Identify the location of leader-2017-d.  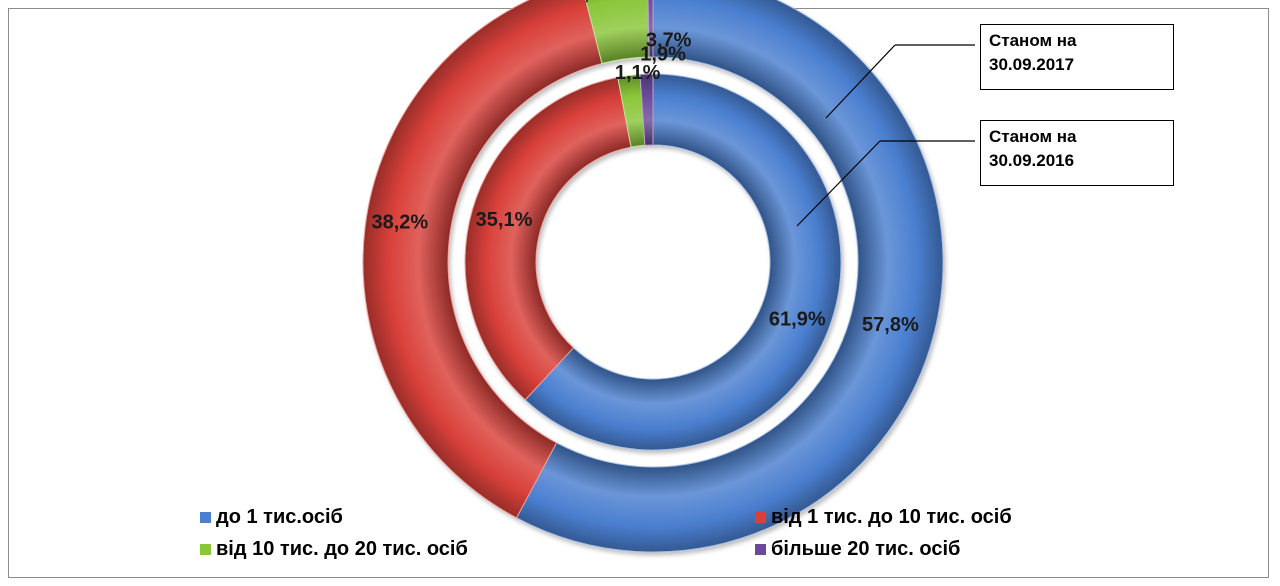
(860, 81).